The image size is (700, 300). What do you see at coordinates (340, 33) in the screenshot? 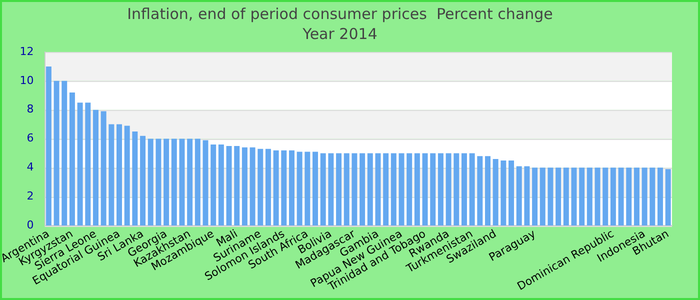
I see `chart-subtitle: Year 2014` at bounding box center [340, 33].